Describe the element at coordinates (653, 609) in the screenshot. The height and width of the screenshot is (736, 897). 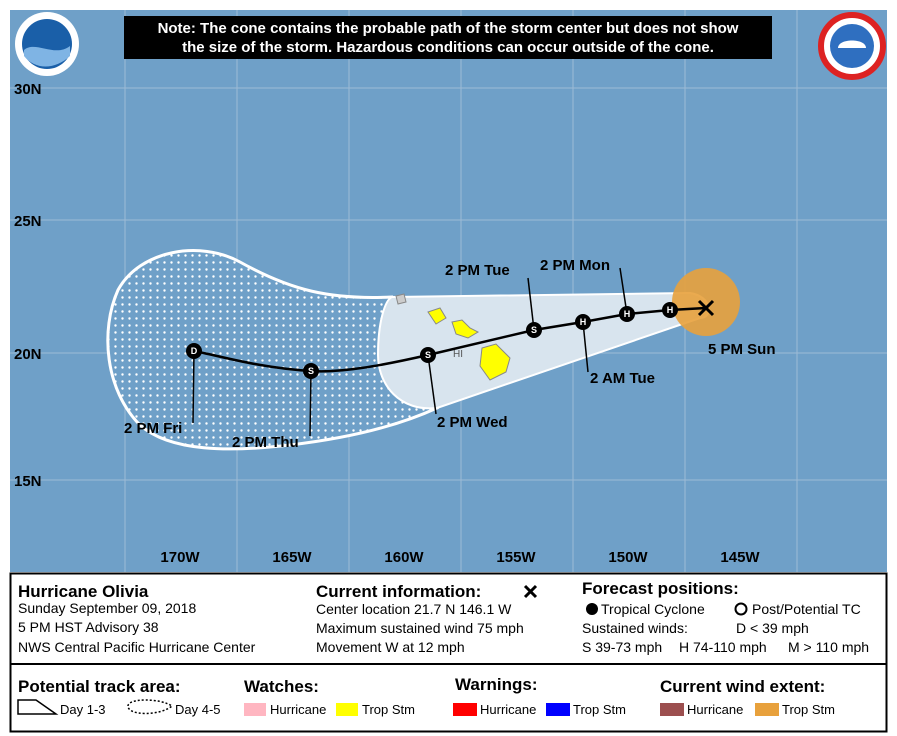
I see `forecast-text: Tropical Cyclone` at that location.